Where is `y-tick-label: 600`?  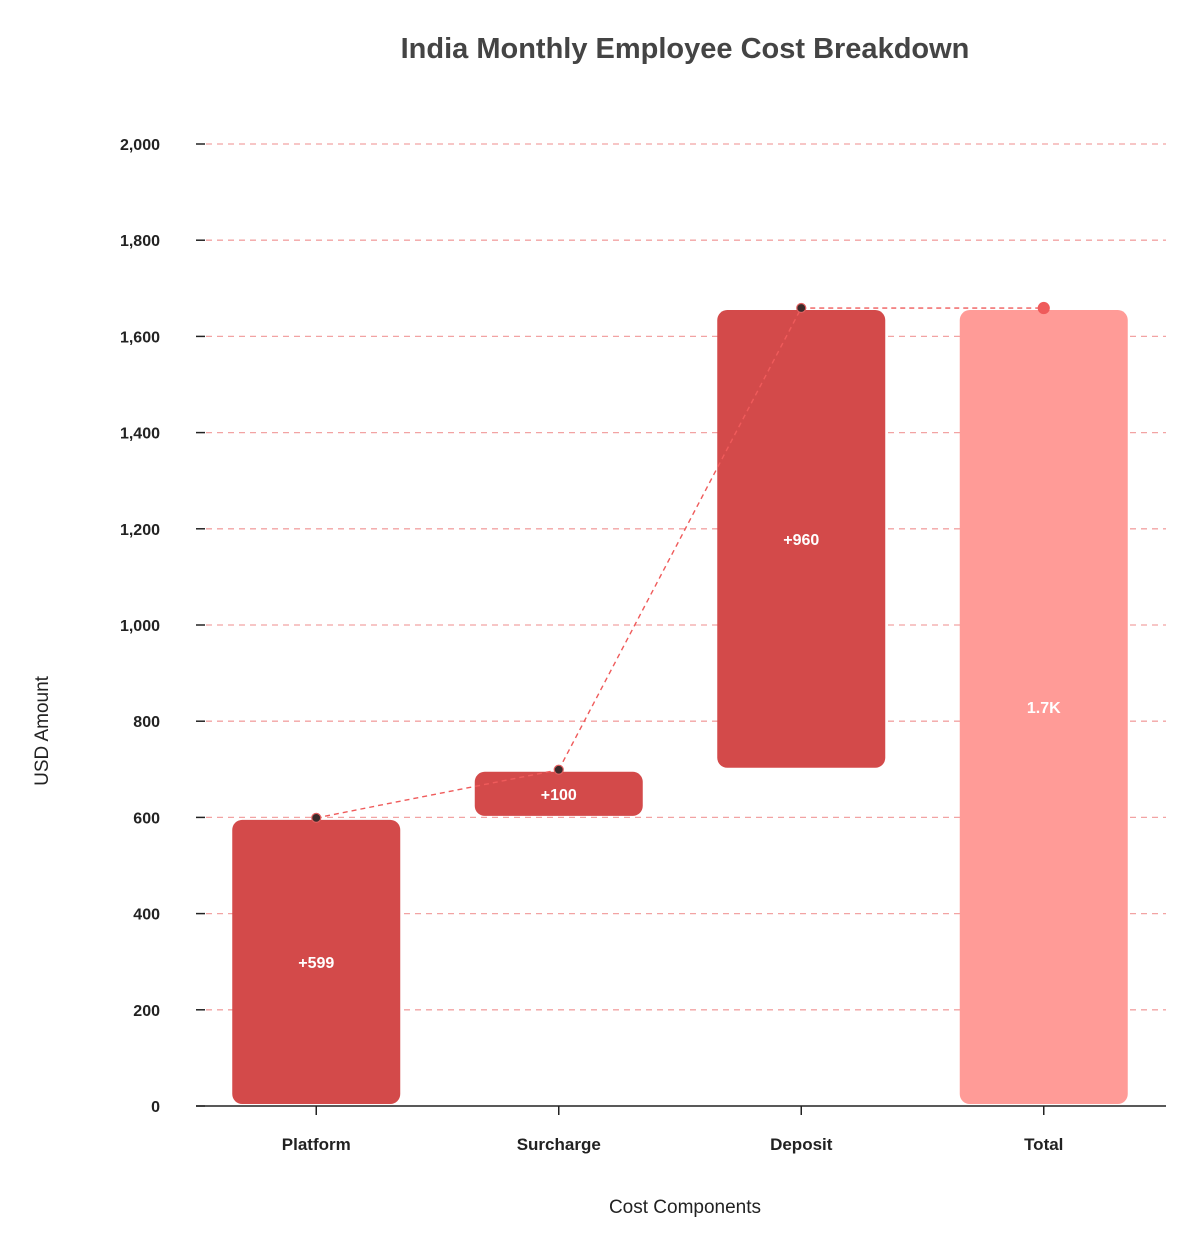
y-tick-label: 600 is located at coordinates (146, 818).